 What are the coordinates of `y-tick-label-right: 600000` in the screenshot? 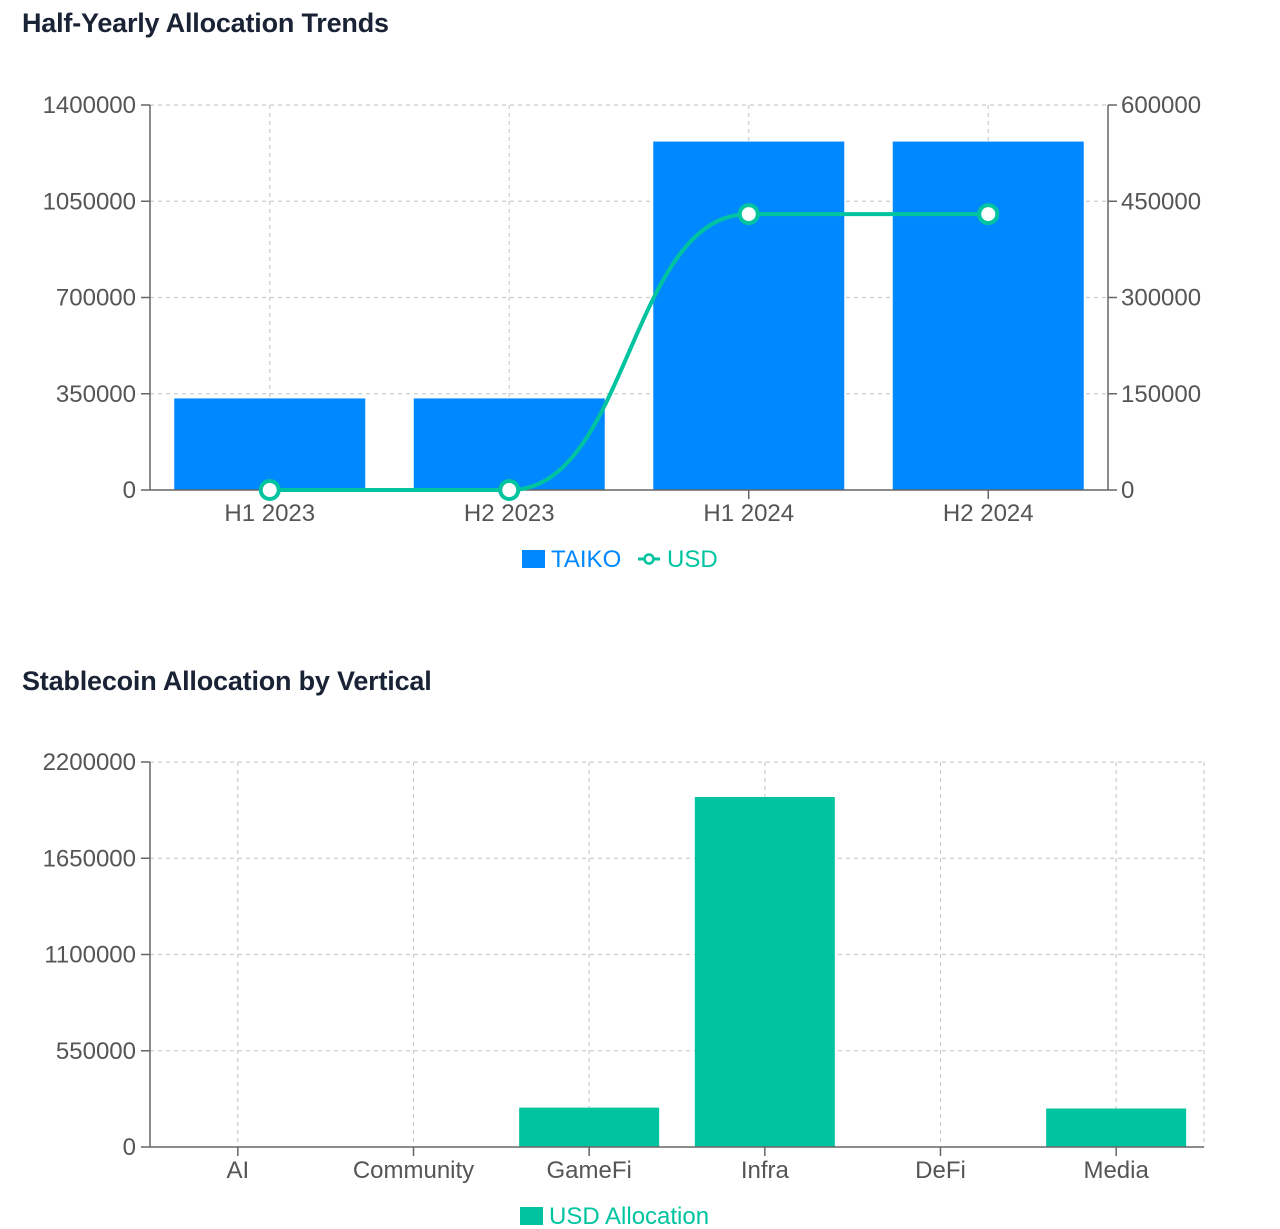 It's located at (1161, 105).